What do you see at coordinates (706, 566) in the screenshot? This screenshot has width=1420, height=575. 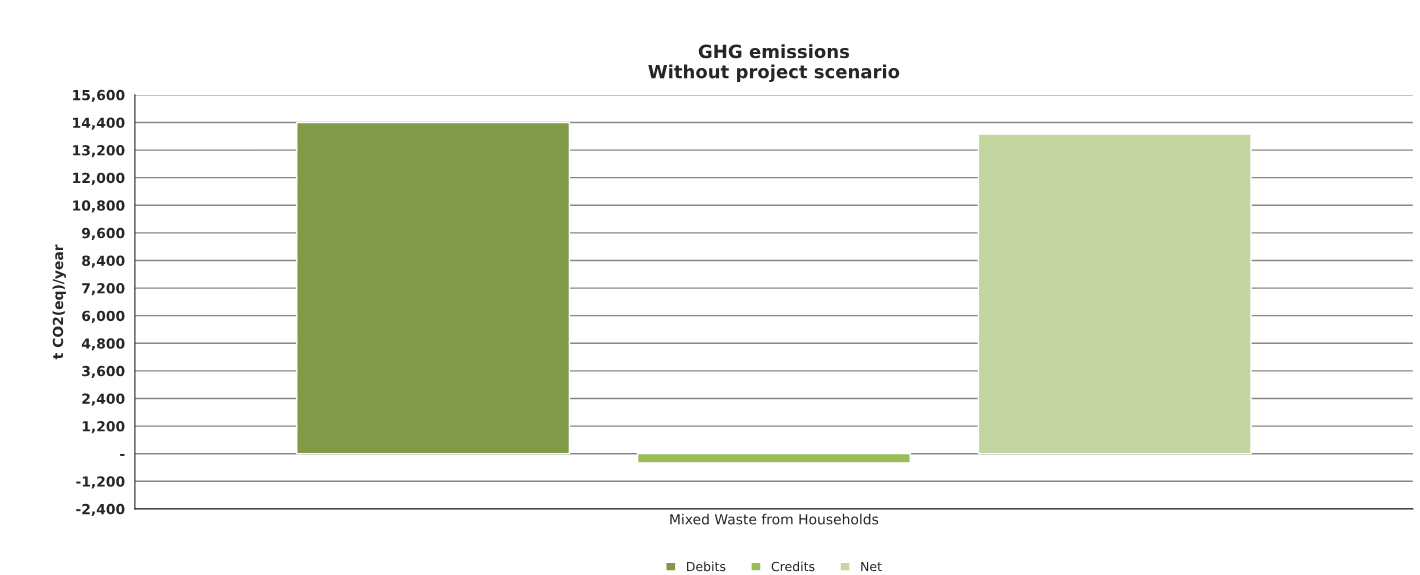 I see `legend-label: Debits` at bounding box center [706, 566].